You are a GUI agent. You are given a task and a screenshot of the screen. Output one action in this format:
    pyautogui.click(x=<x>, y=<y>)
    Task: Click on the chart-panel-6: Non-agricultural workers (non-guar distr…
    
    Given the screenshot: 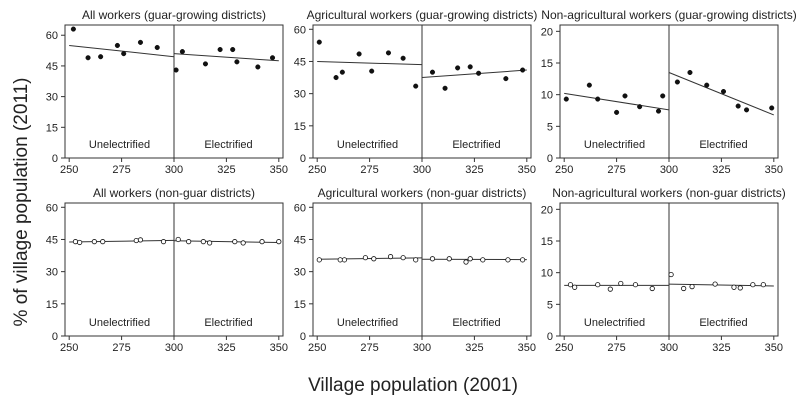 What is the action you would take?
    pyautogui.click(x=663, y=270)
    